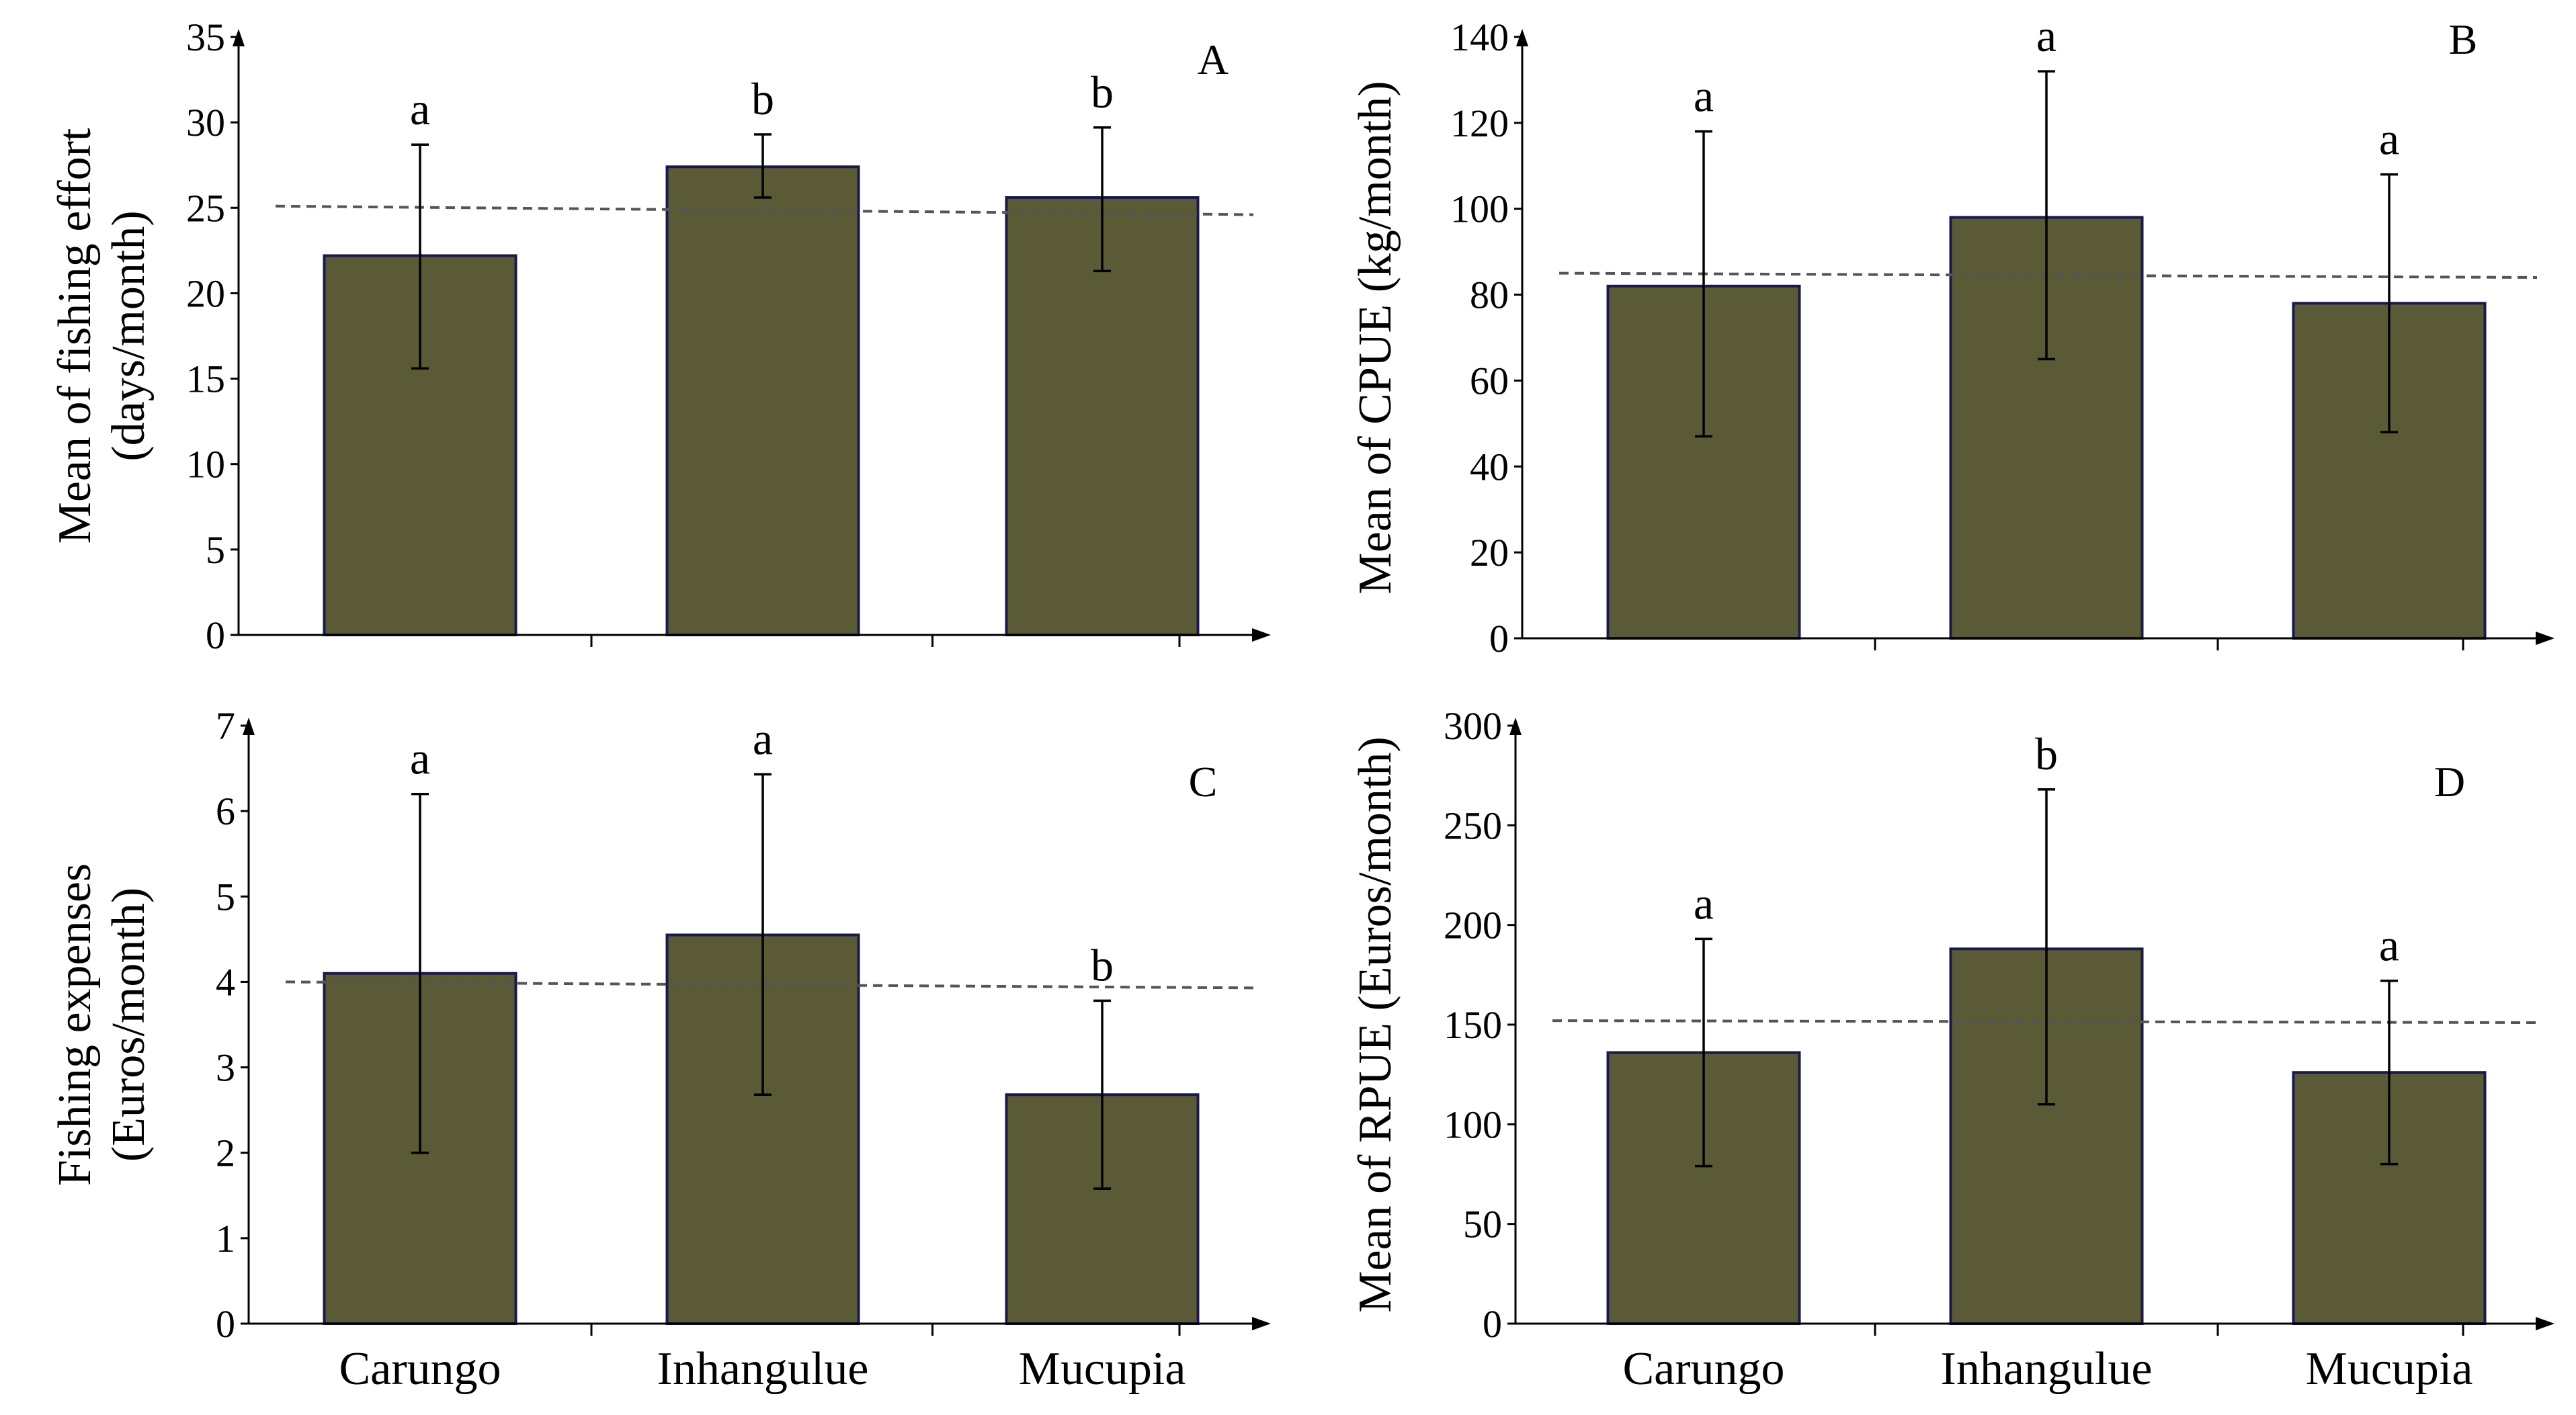 Image resolution: width=2576 pixels, height=1415 pixels. What do you see at coordinates (1473, 926) in the screenshot?
I see `y-tick-label: 200` at bounding box center [1473, 926].